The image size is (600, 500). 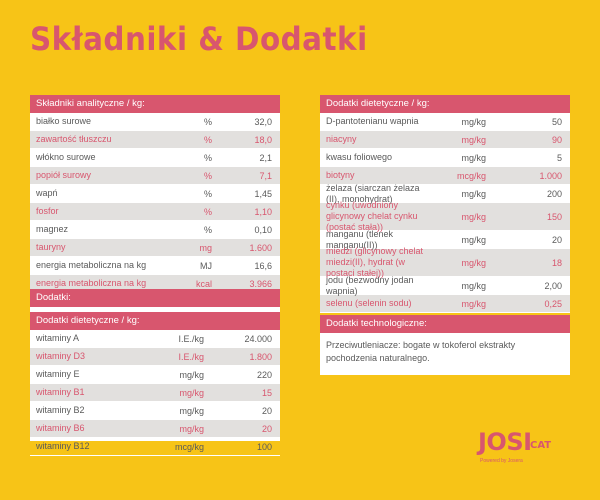 What do you see at coordinates (205, 247) in the screenshot?
I see `row-unit: mg` at bounding box center [205, 247].